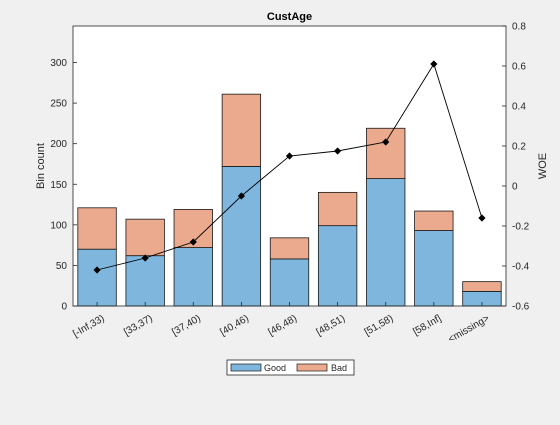 The image size is (560, 425). I want to click on left-axis-ticks: 0 50 100 150 200 250 300, so click(63, 185).